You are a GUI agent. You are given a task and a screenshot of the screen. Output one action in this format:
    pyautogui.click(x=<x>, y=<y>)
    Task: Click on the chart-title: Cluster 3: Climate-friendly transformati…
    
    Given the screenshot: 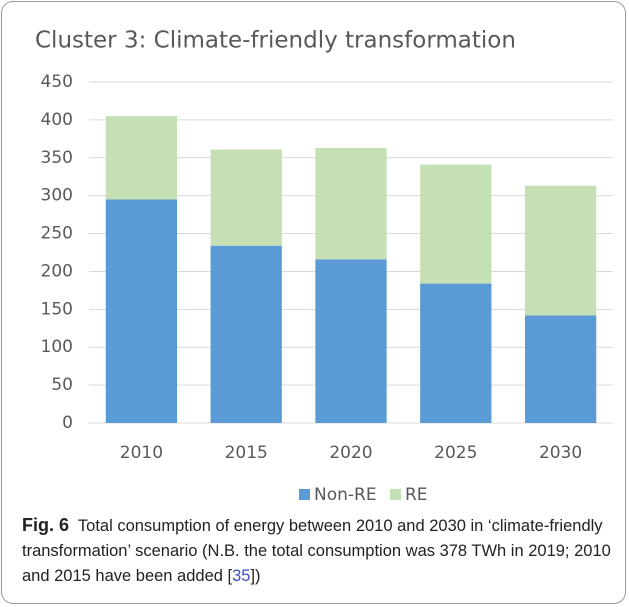 What is the action you would take?
    pyautogui.click(x=275, y=41)
    